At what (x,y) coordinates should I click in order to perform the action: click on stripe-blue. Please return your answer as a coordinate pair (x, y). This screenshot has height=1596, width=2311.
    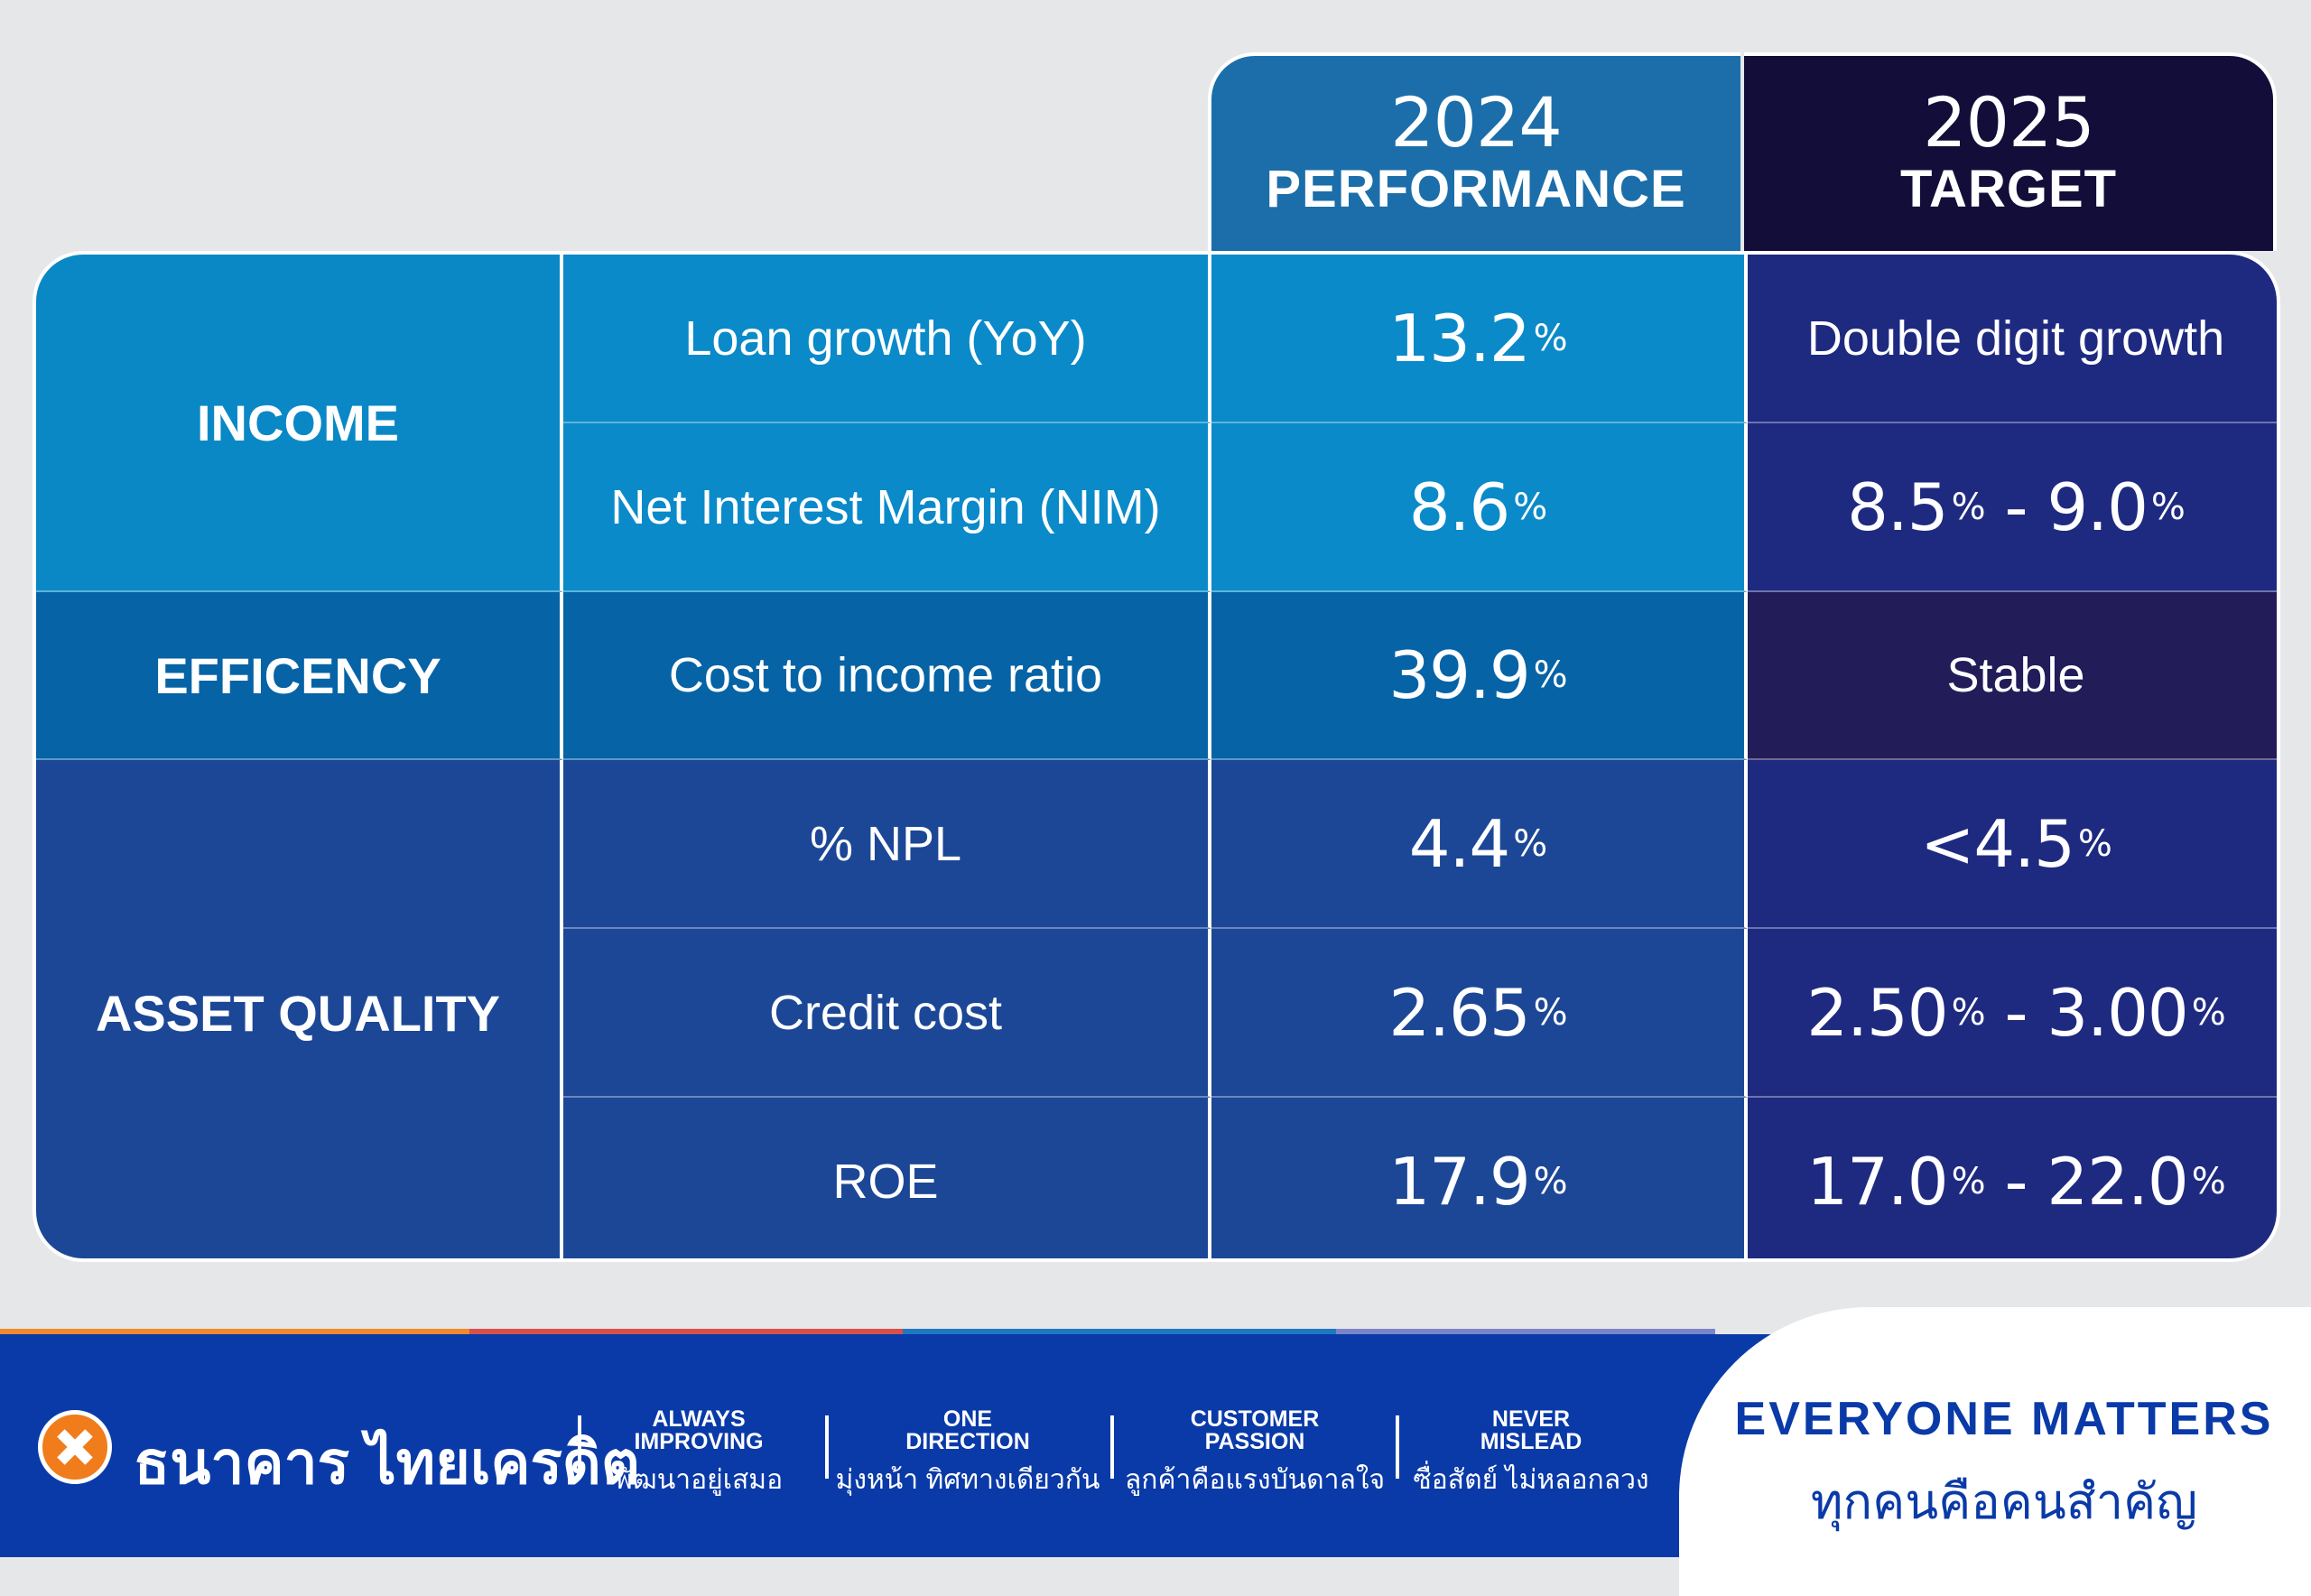
    Looking at the image, I should click on (1119, 1334).